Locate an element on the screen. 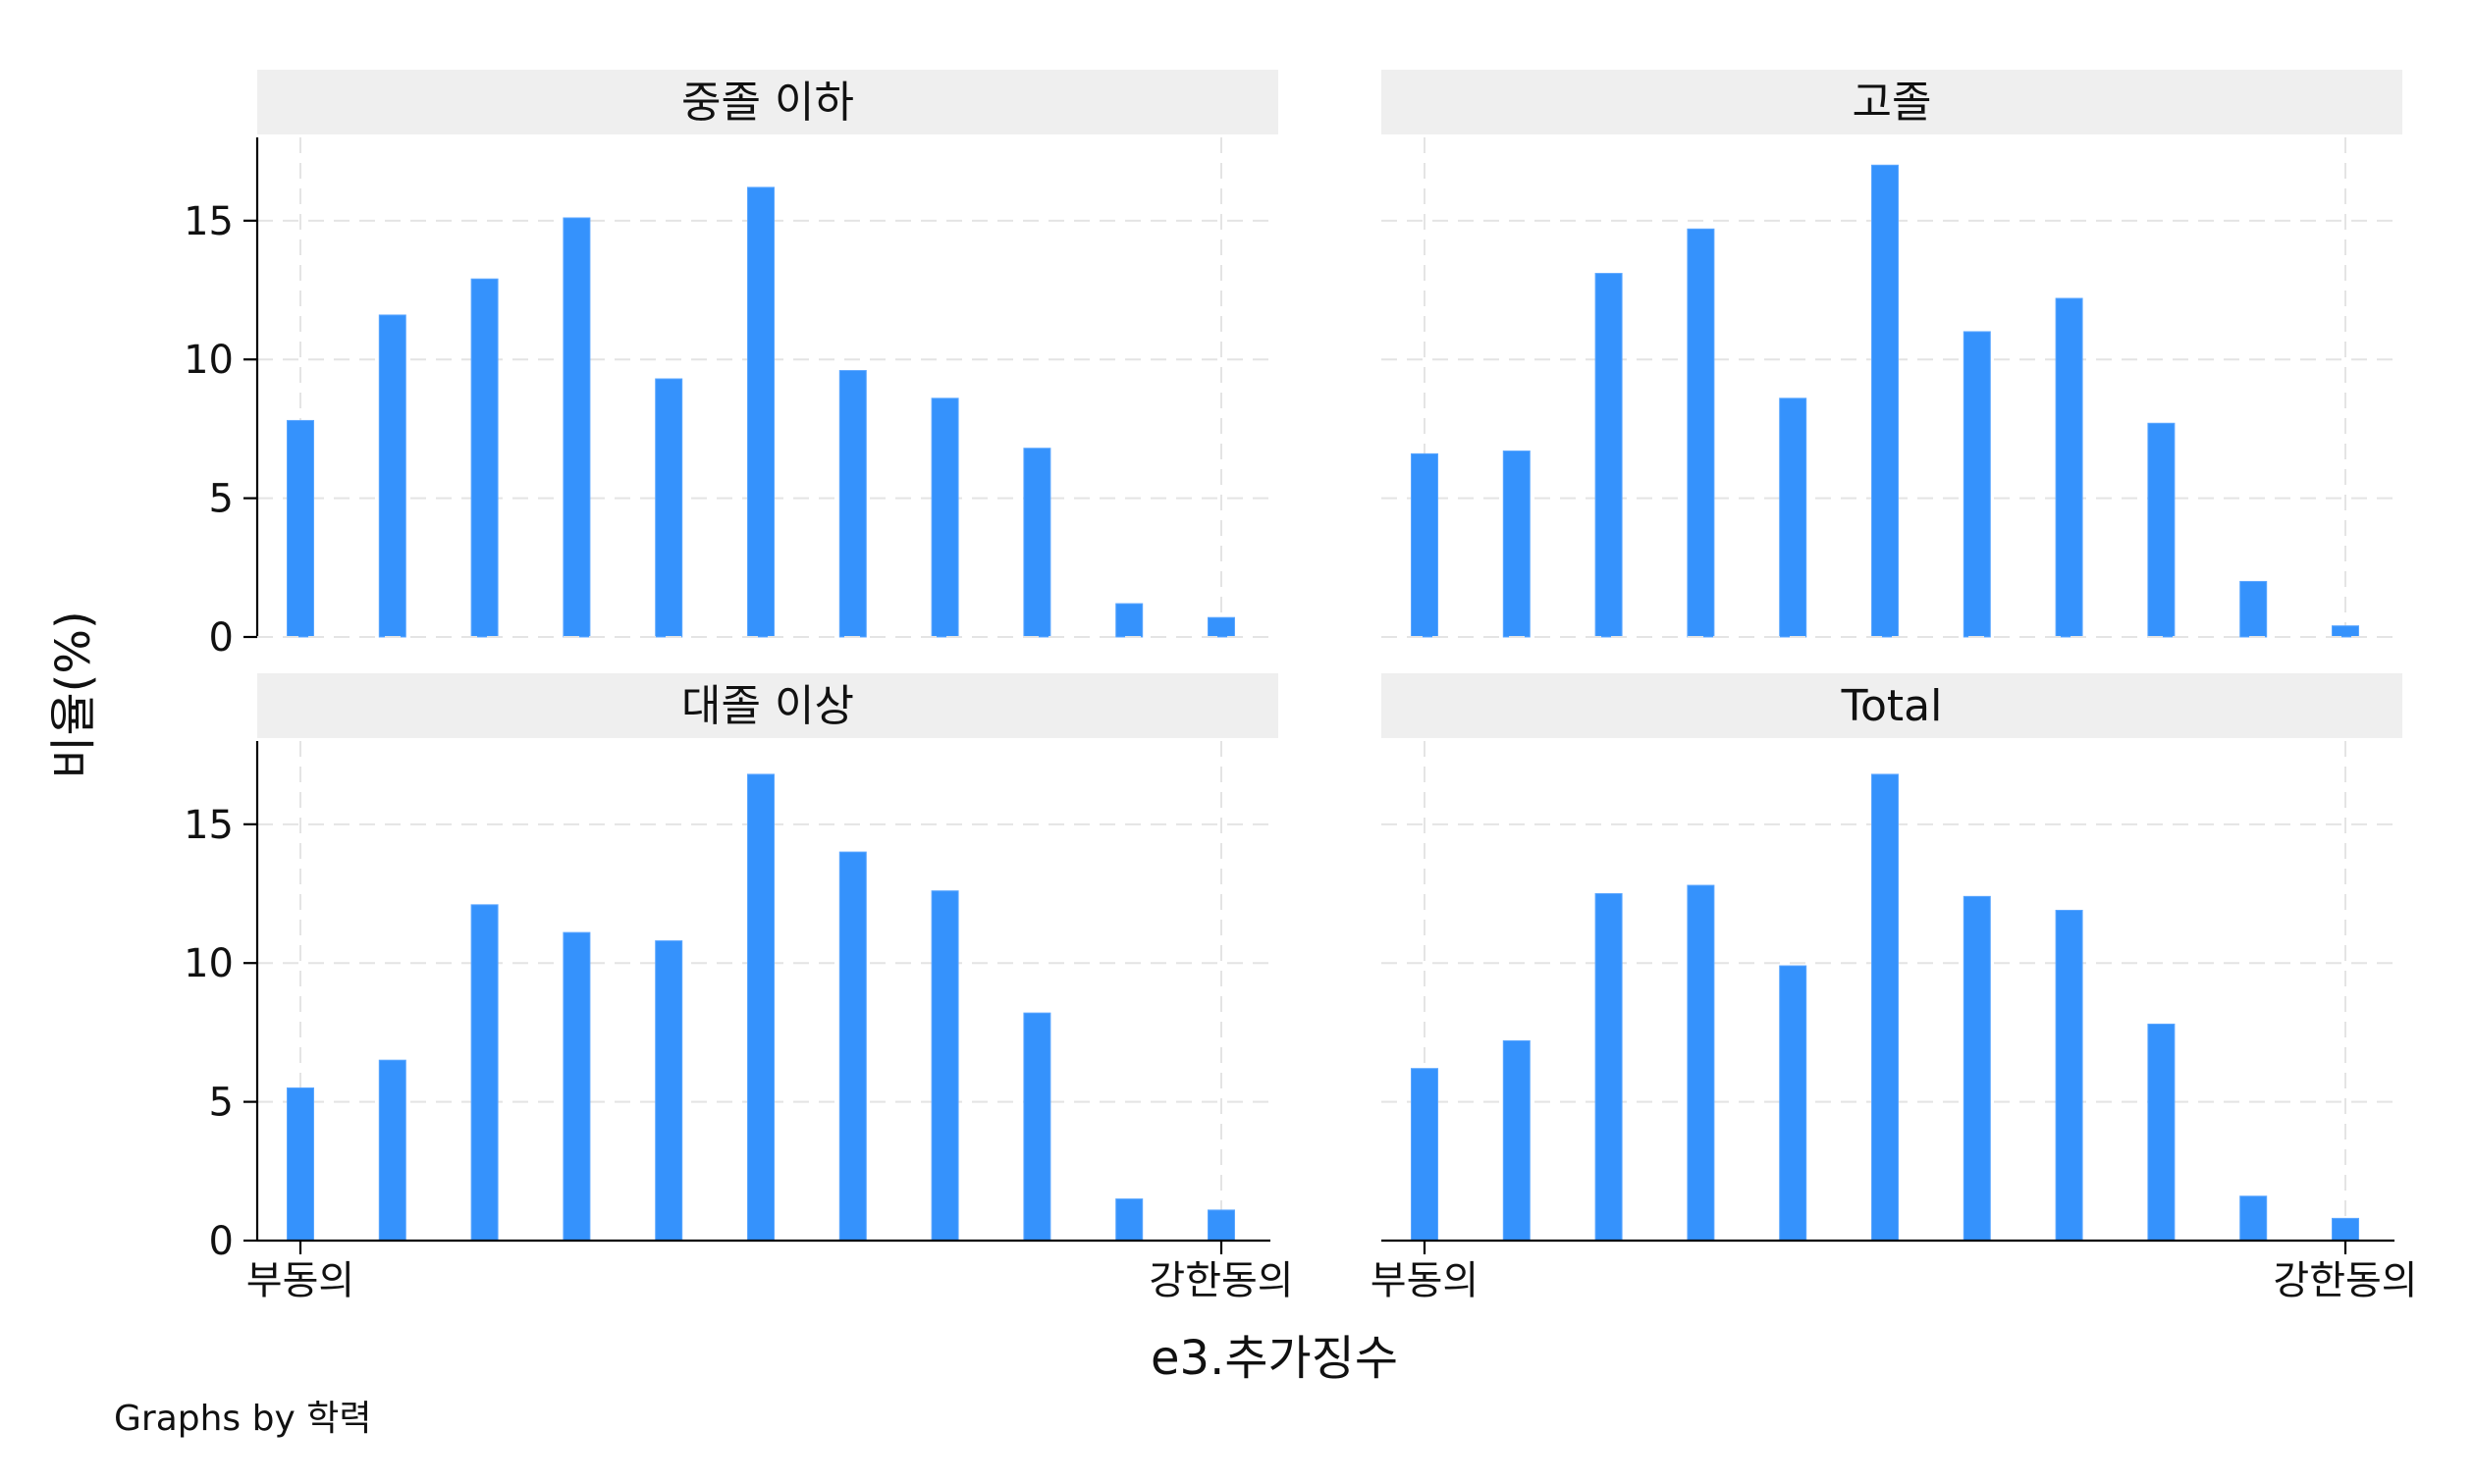  panel-title: 고졸 is located at coordinates (1893, 103).